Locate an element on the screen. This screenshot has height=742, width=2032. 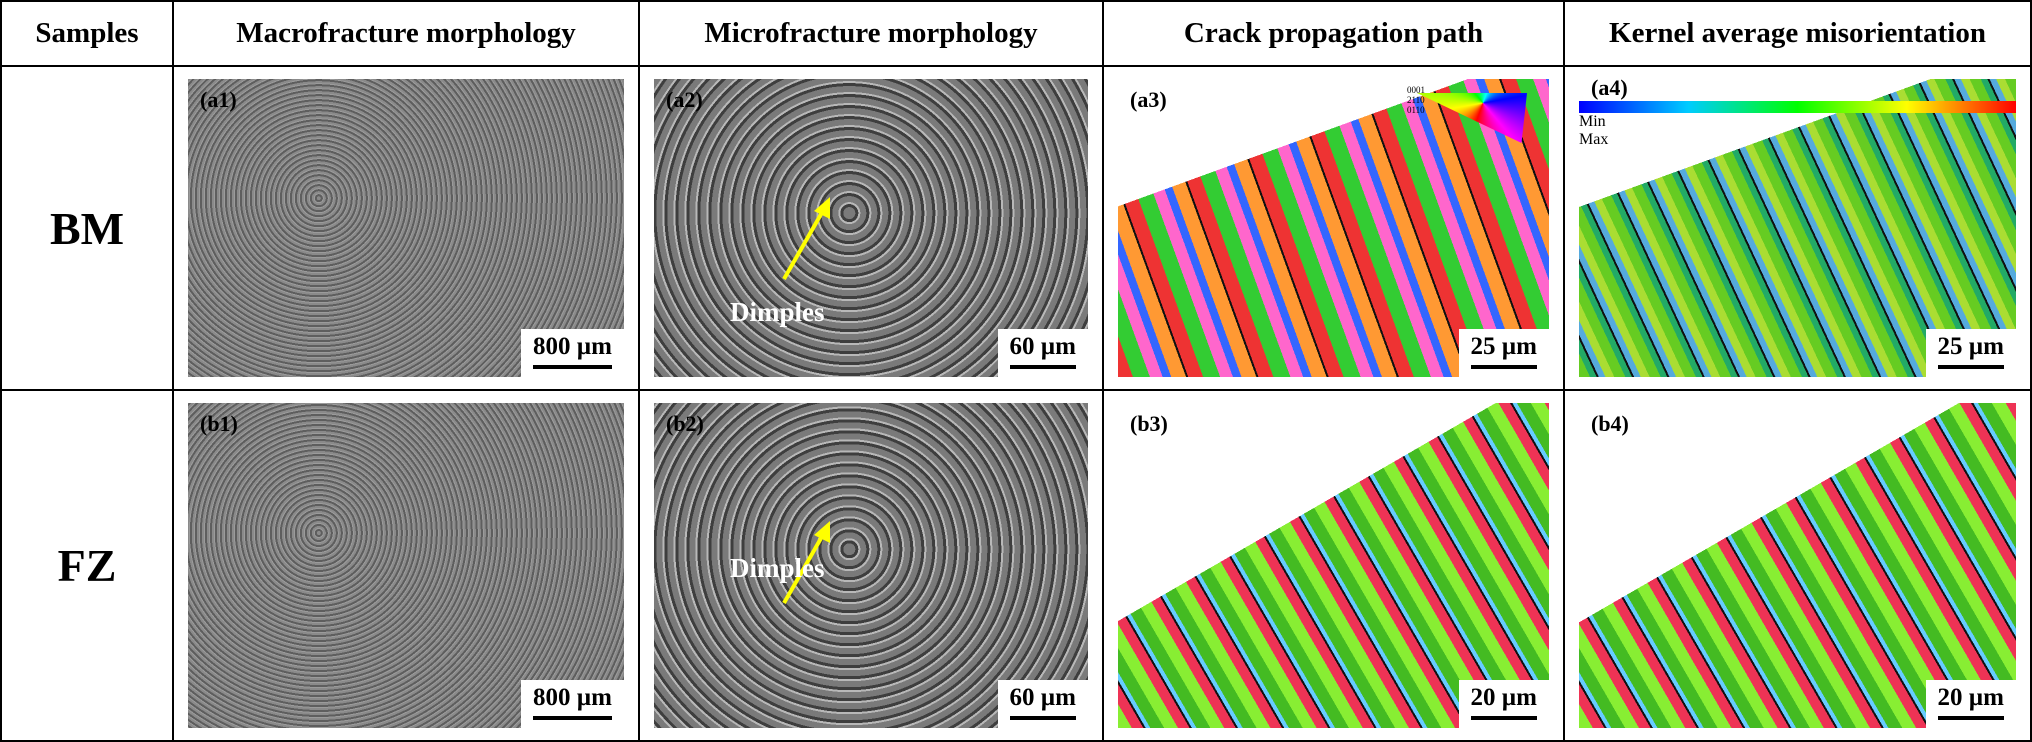
panel-cell: (b3) 20 µm is located at coordinates (1333, 565).